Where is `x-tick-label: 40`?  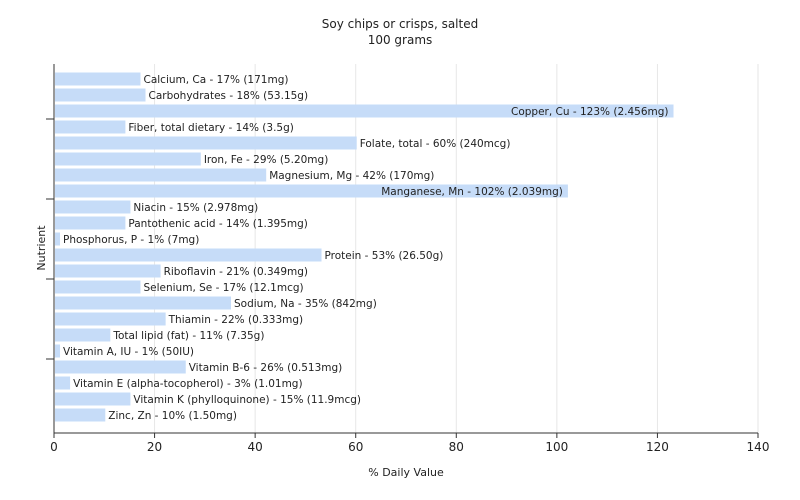
x-tick-label: 40 is located at coordinates (255, 447).